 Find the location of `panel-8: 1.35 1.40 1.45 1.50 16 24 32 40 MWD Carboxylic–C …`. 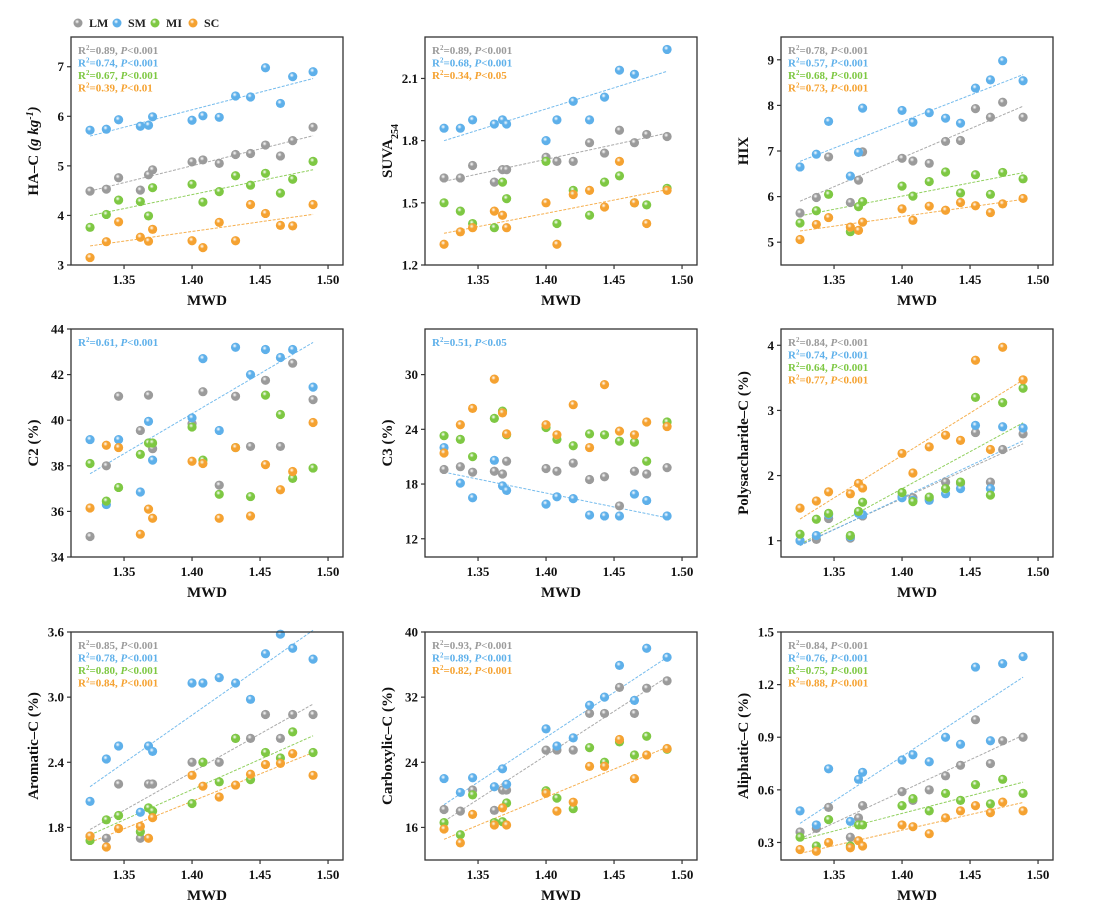

panel-8: 1.35 1.40 1.45 1.50 16 24 32 40 MWD Carboxylic–C … is located at coordinates (539, 764).